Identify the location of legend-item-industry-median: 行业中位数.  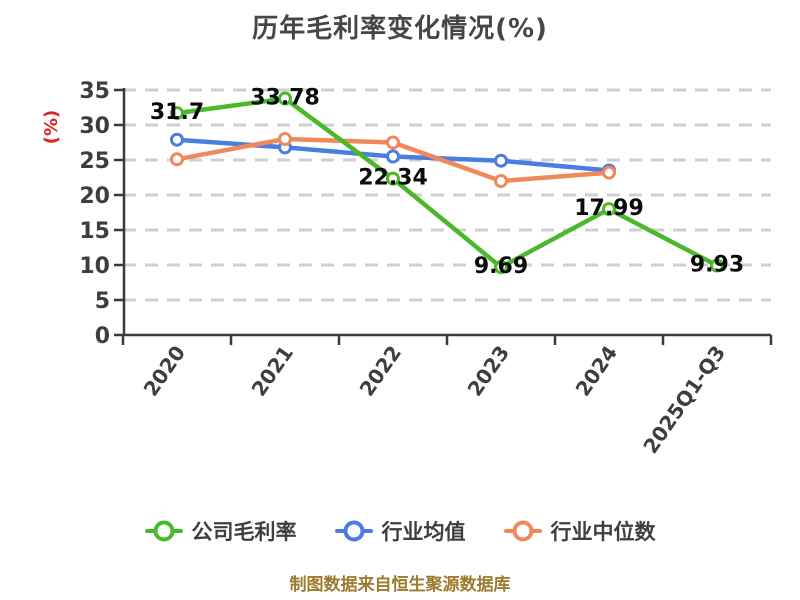
(579, 531).